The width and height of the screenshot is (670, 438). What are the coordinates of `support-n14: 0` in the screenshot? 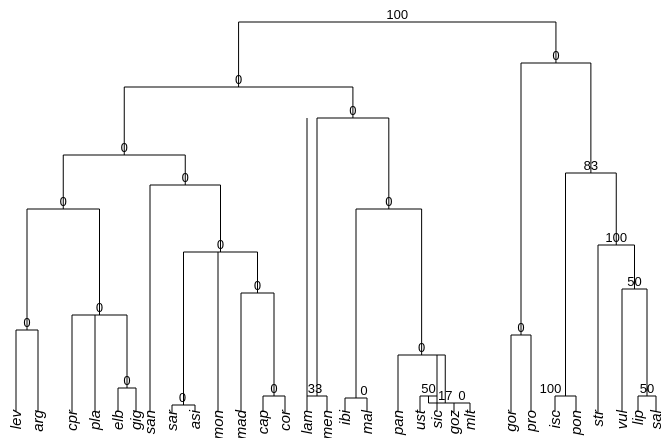 It's located at (461, 395).